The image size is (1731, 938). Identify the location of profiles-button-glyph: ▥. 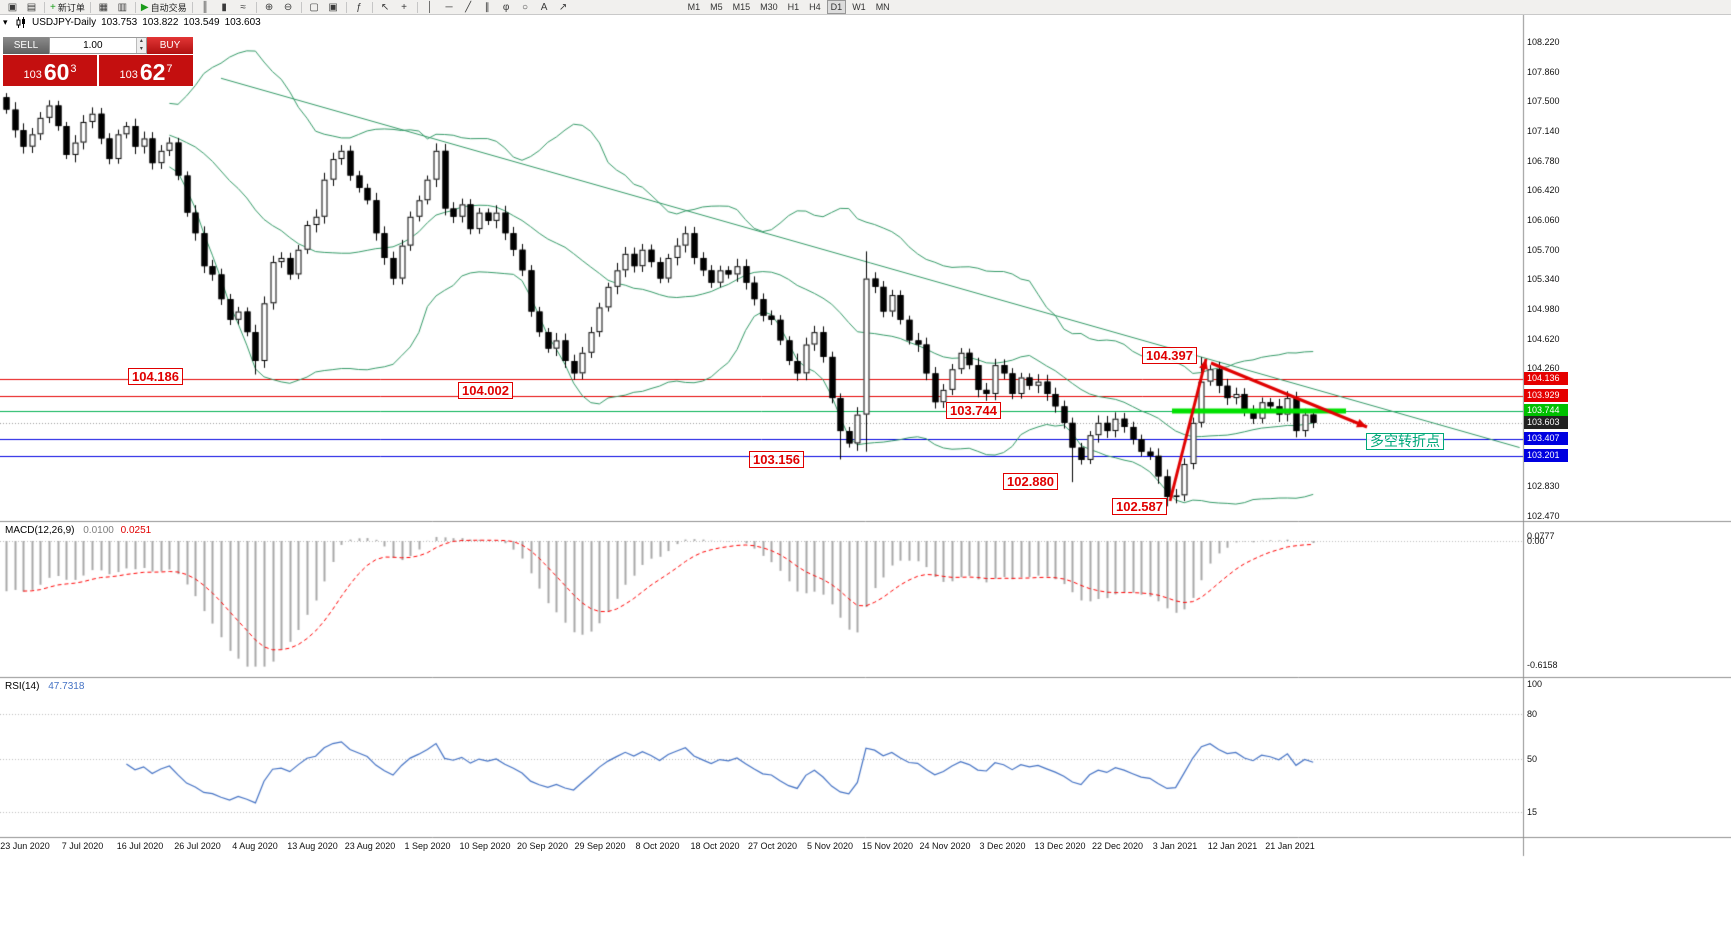
(122, 7).